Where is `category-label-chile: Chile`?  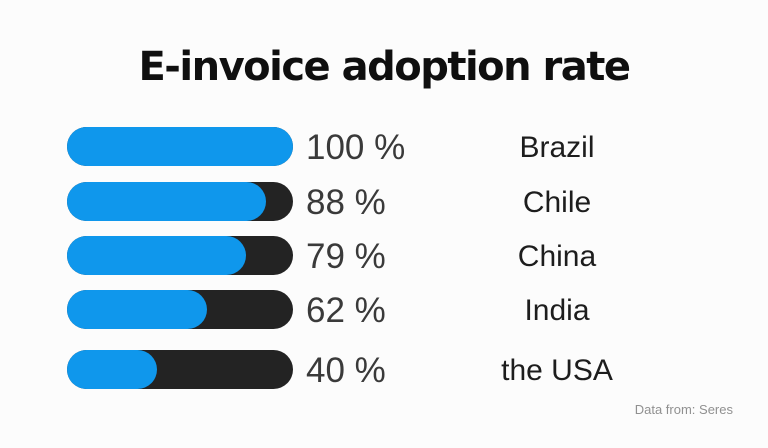
category-label-chile: Chile is located at coordinates (557, 202).